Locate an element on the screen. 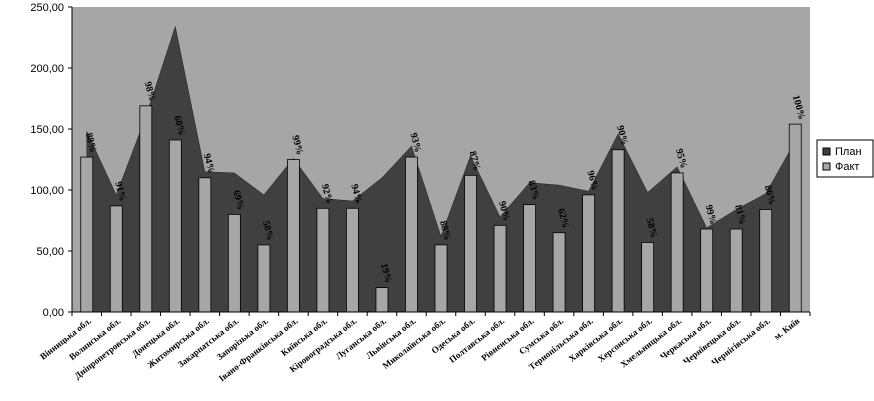 The image size is (874, 401). legend: План Факт is located at coordinates (845, 158).